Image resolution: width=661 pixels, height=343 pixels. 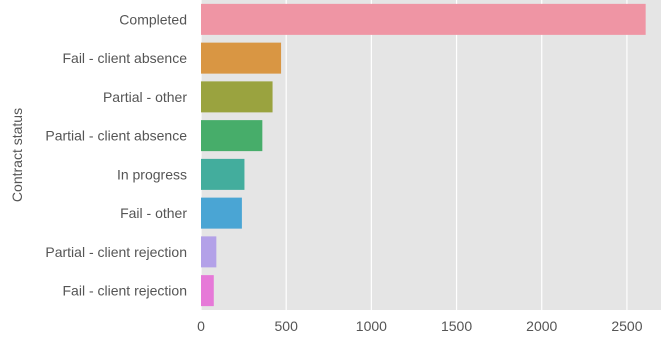 What do you see at coordinates (541, 326) in the screenshot?
I see `x-tick-label: 2000` at bounding box center [541, 326].